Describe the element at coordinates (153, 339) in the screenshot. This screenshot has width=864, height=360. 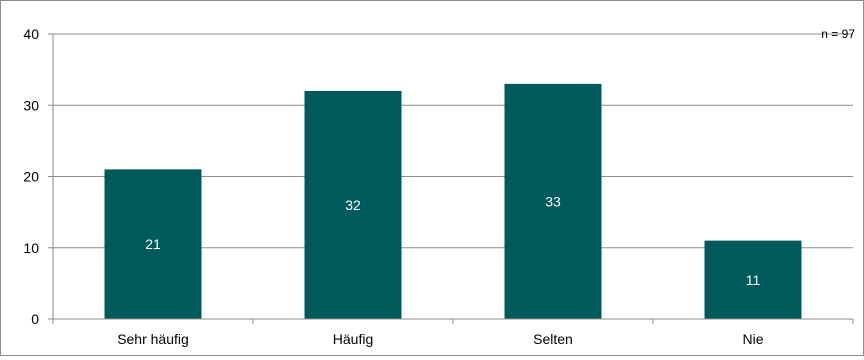
I see `x-tick-label: Sehr häufig` at that location.